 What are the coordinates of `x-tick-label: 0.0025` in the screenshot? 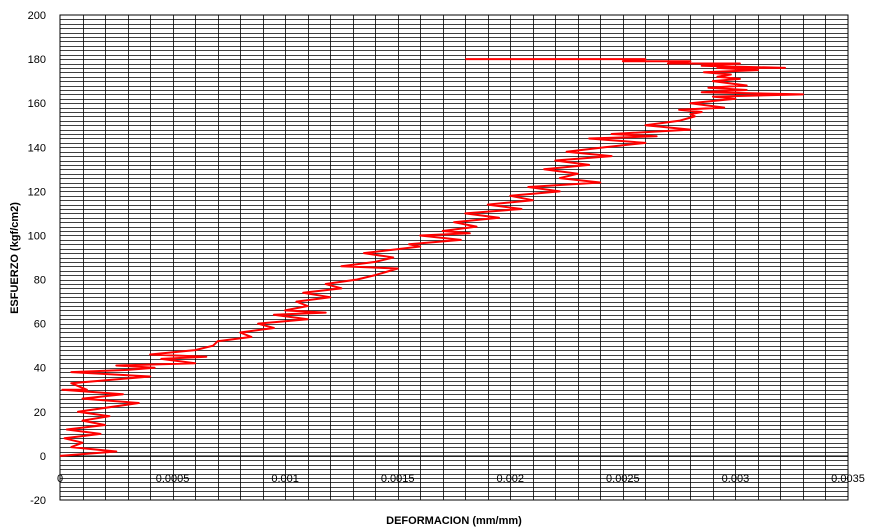 It's located at (623, 479).